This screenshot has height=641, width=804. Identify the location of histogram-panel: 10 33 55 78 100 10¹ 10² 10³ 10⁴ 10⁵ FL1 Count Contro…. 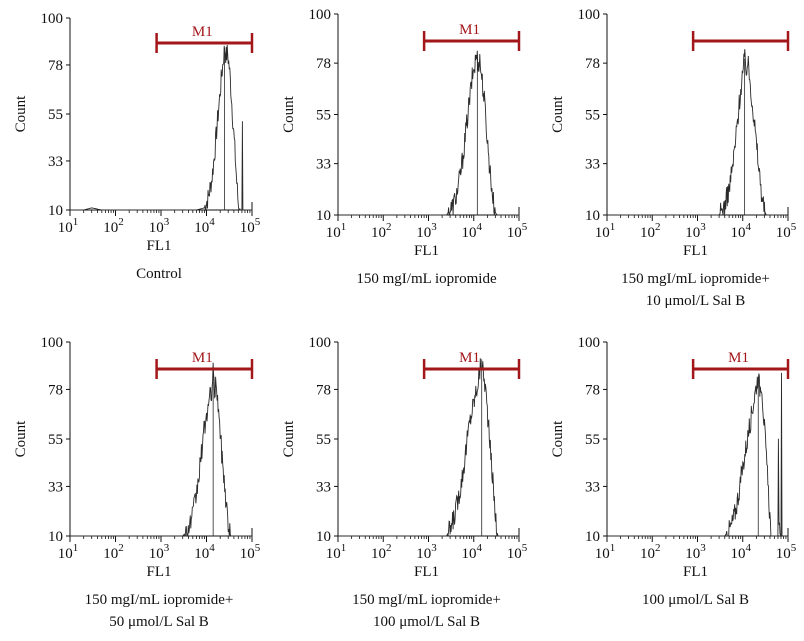
(137, 146).